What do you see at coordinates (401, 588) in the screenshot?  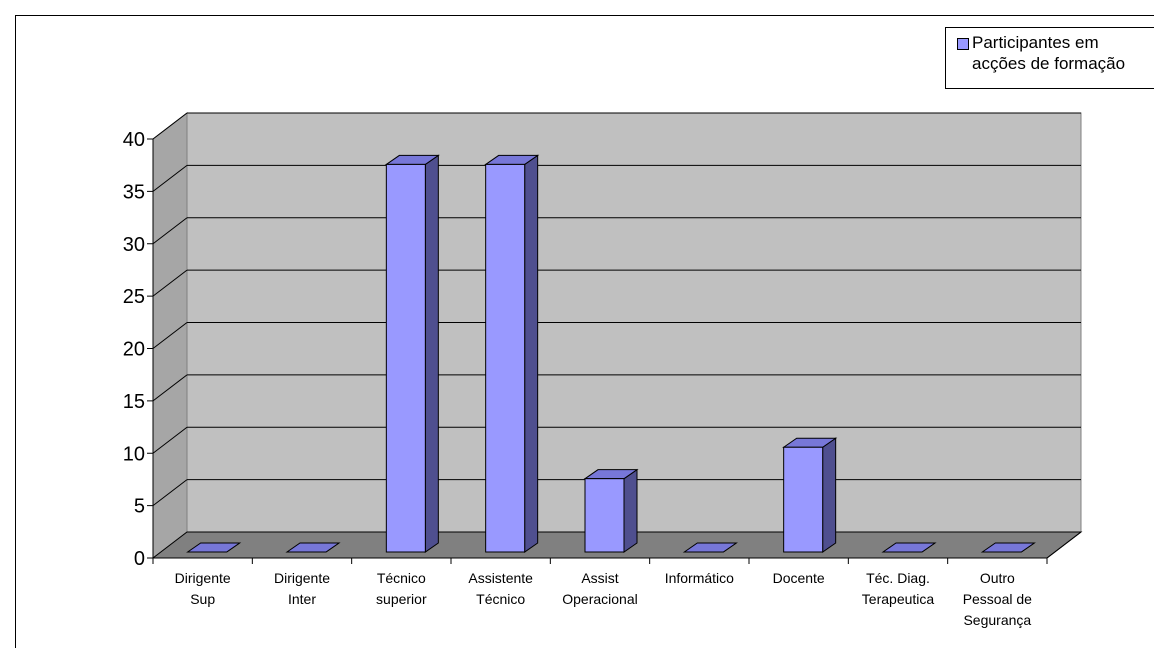 I see `x-tick-label: Técnico superior` at bounding box center [401, 588].